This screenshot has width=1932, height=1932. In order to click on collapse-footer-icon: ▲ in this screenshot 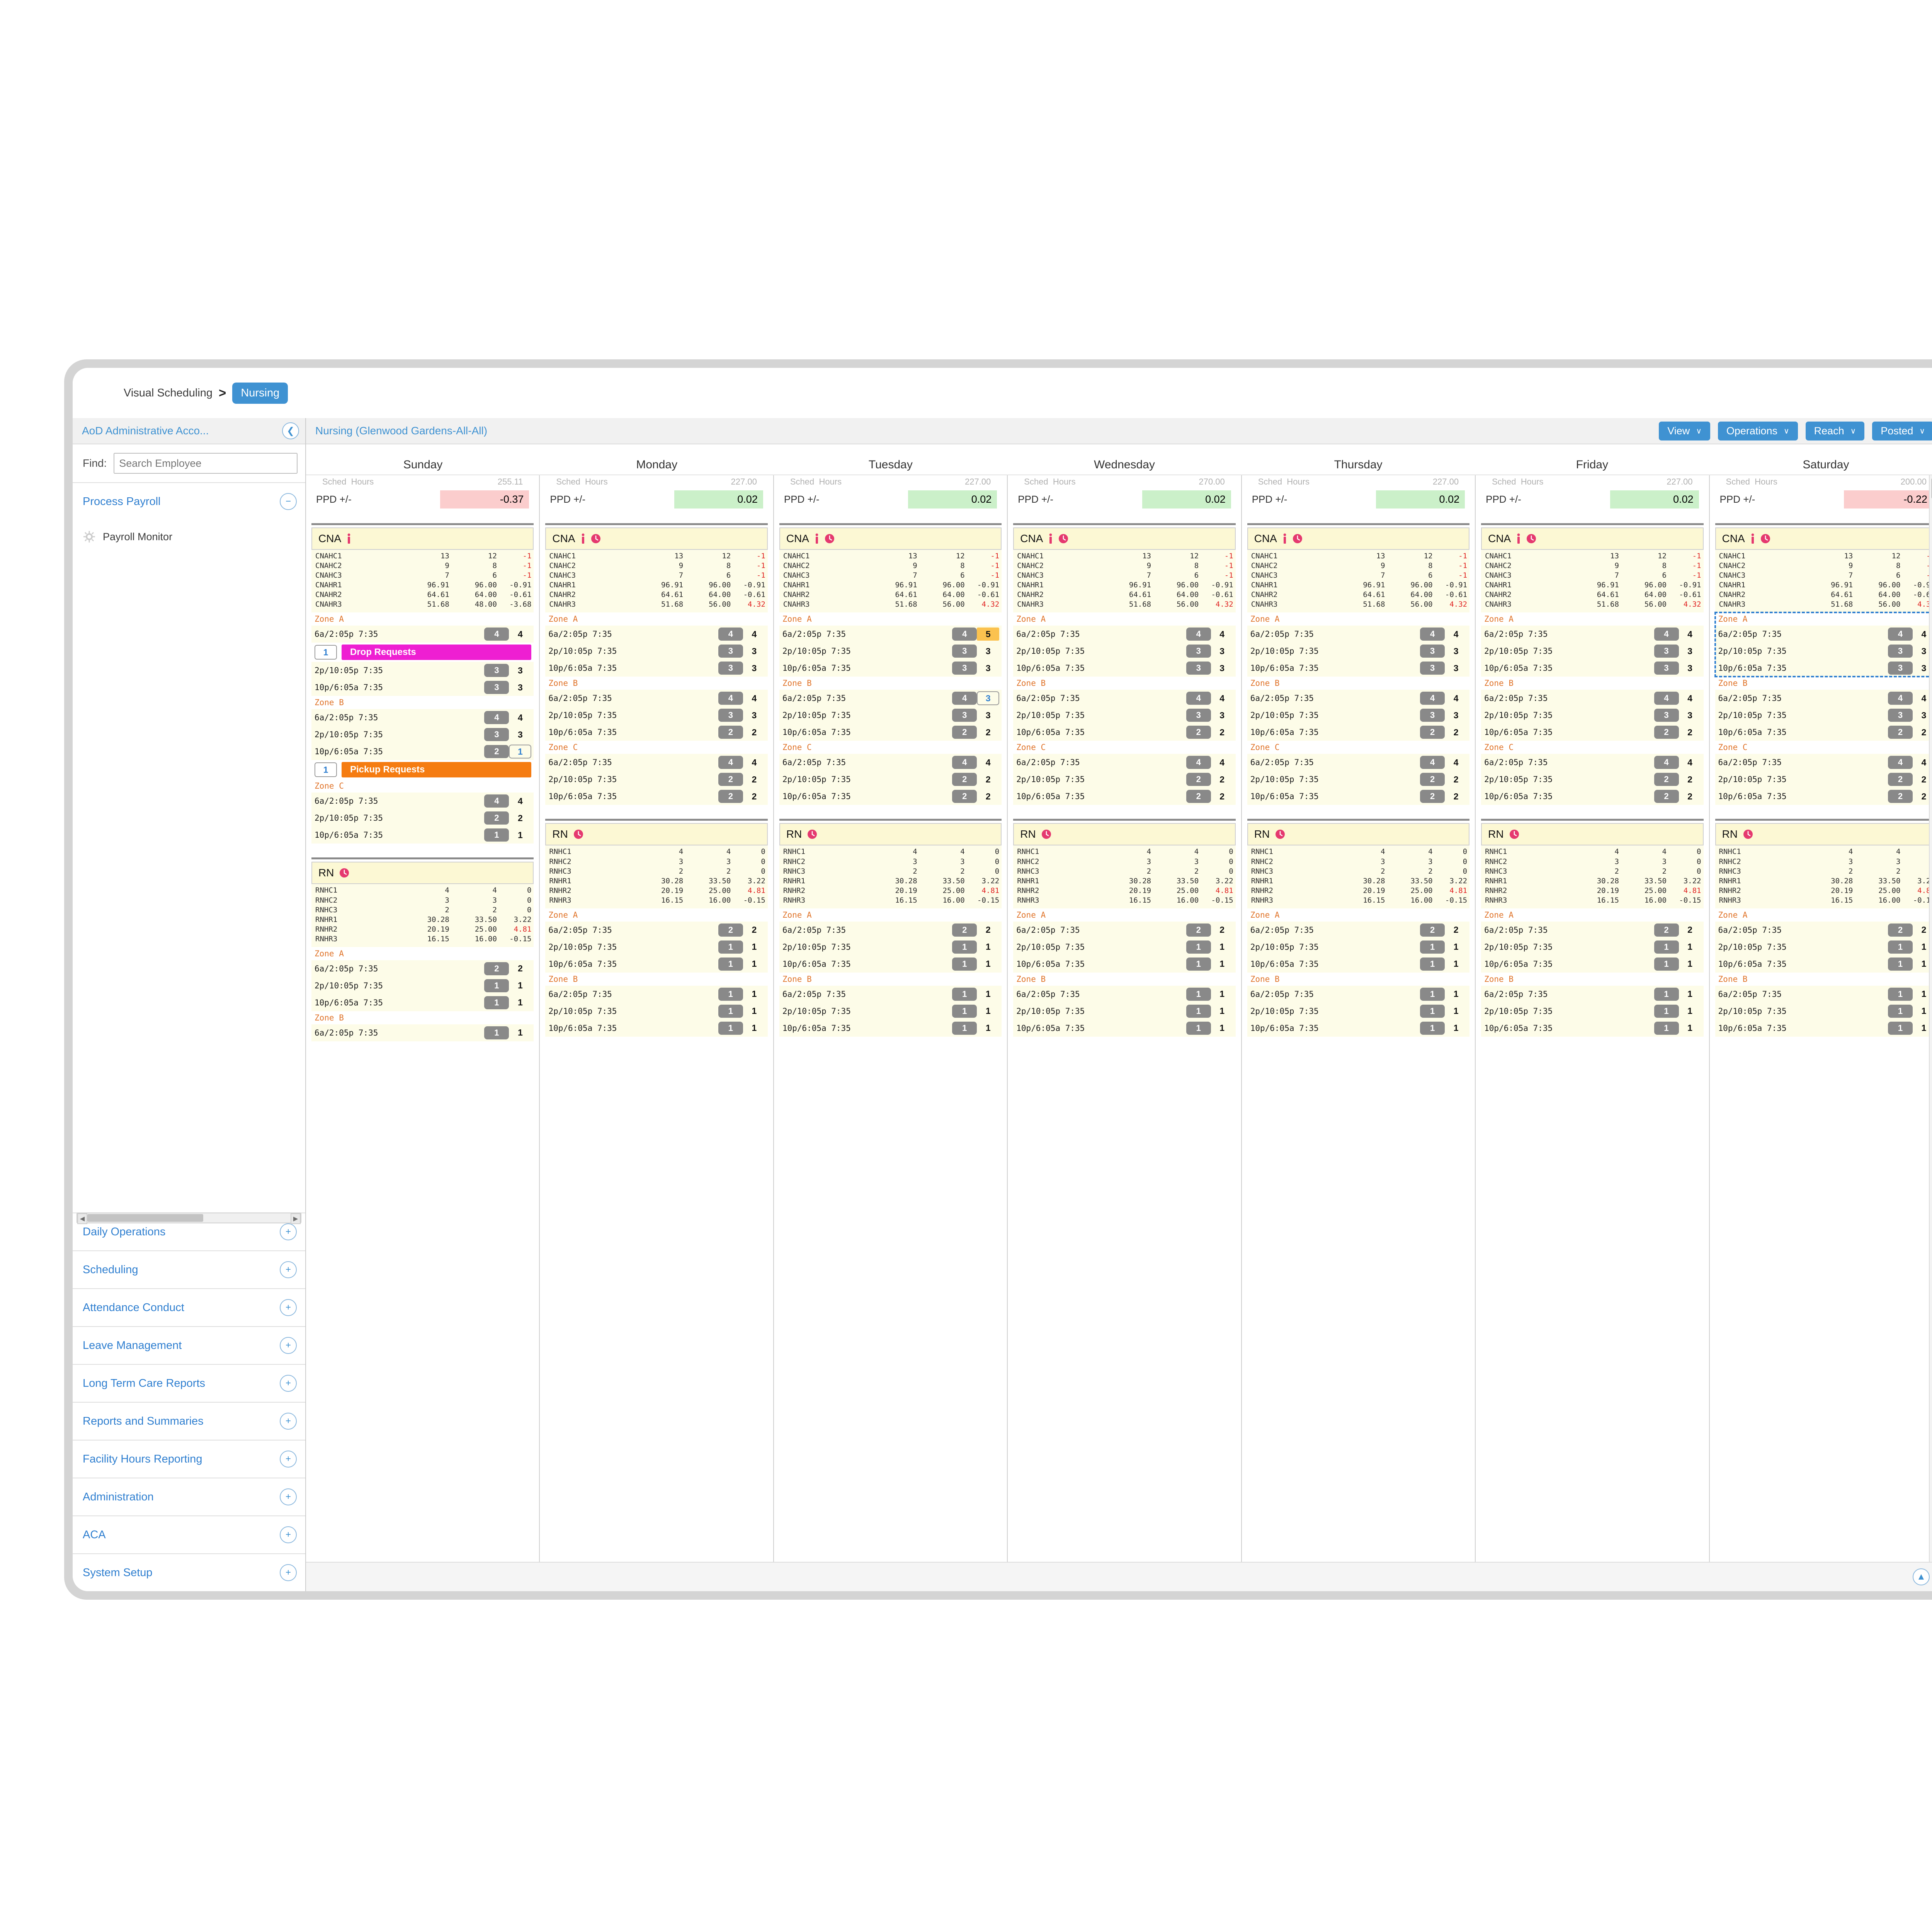, I will do `click(1922, 1576)`.